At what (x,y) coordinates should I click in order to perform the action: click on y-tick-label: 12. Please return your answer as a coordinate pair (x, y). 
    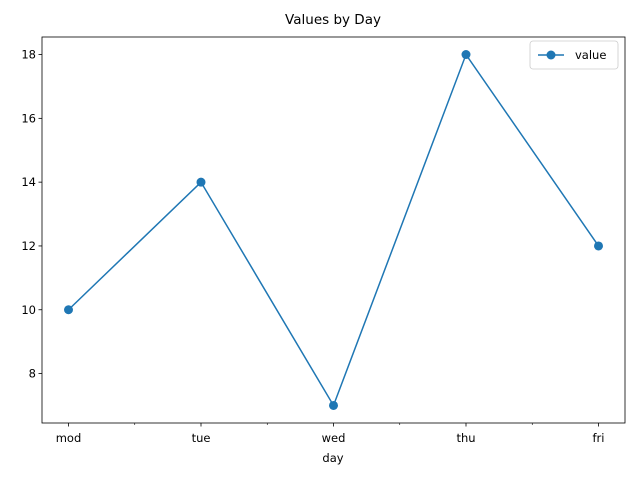
    Looking at the image, I should click on (28, 246).